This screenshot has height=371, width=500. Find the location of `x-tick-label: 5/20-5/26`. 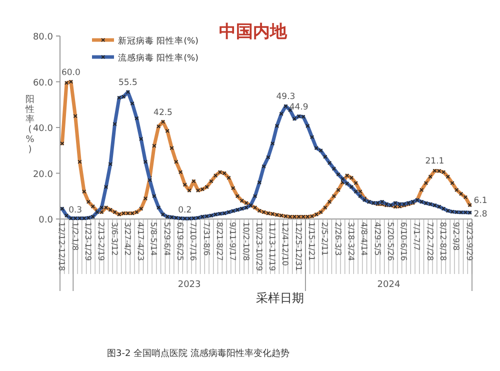

x-tick-label: 5/20-5/26 is located at coordinates (390, 241).